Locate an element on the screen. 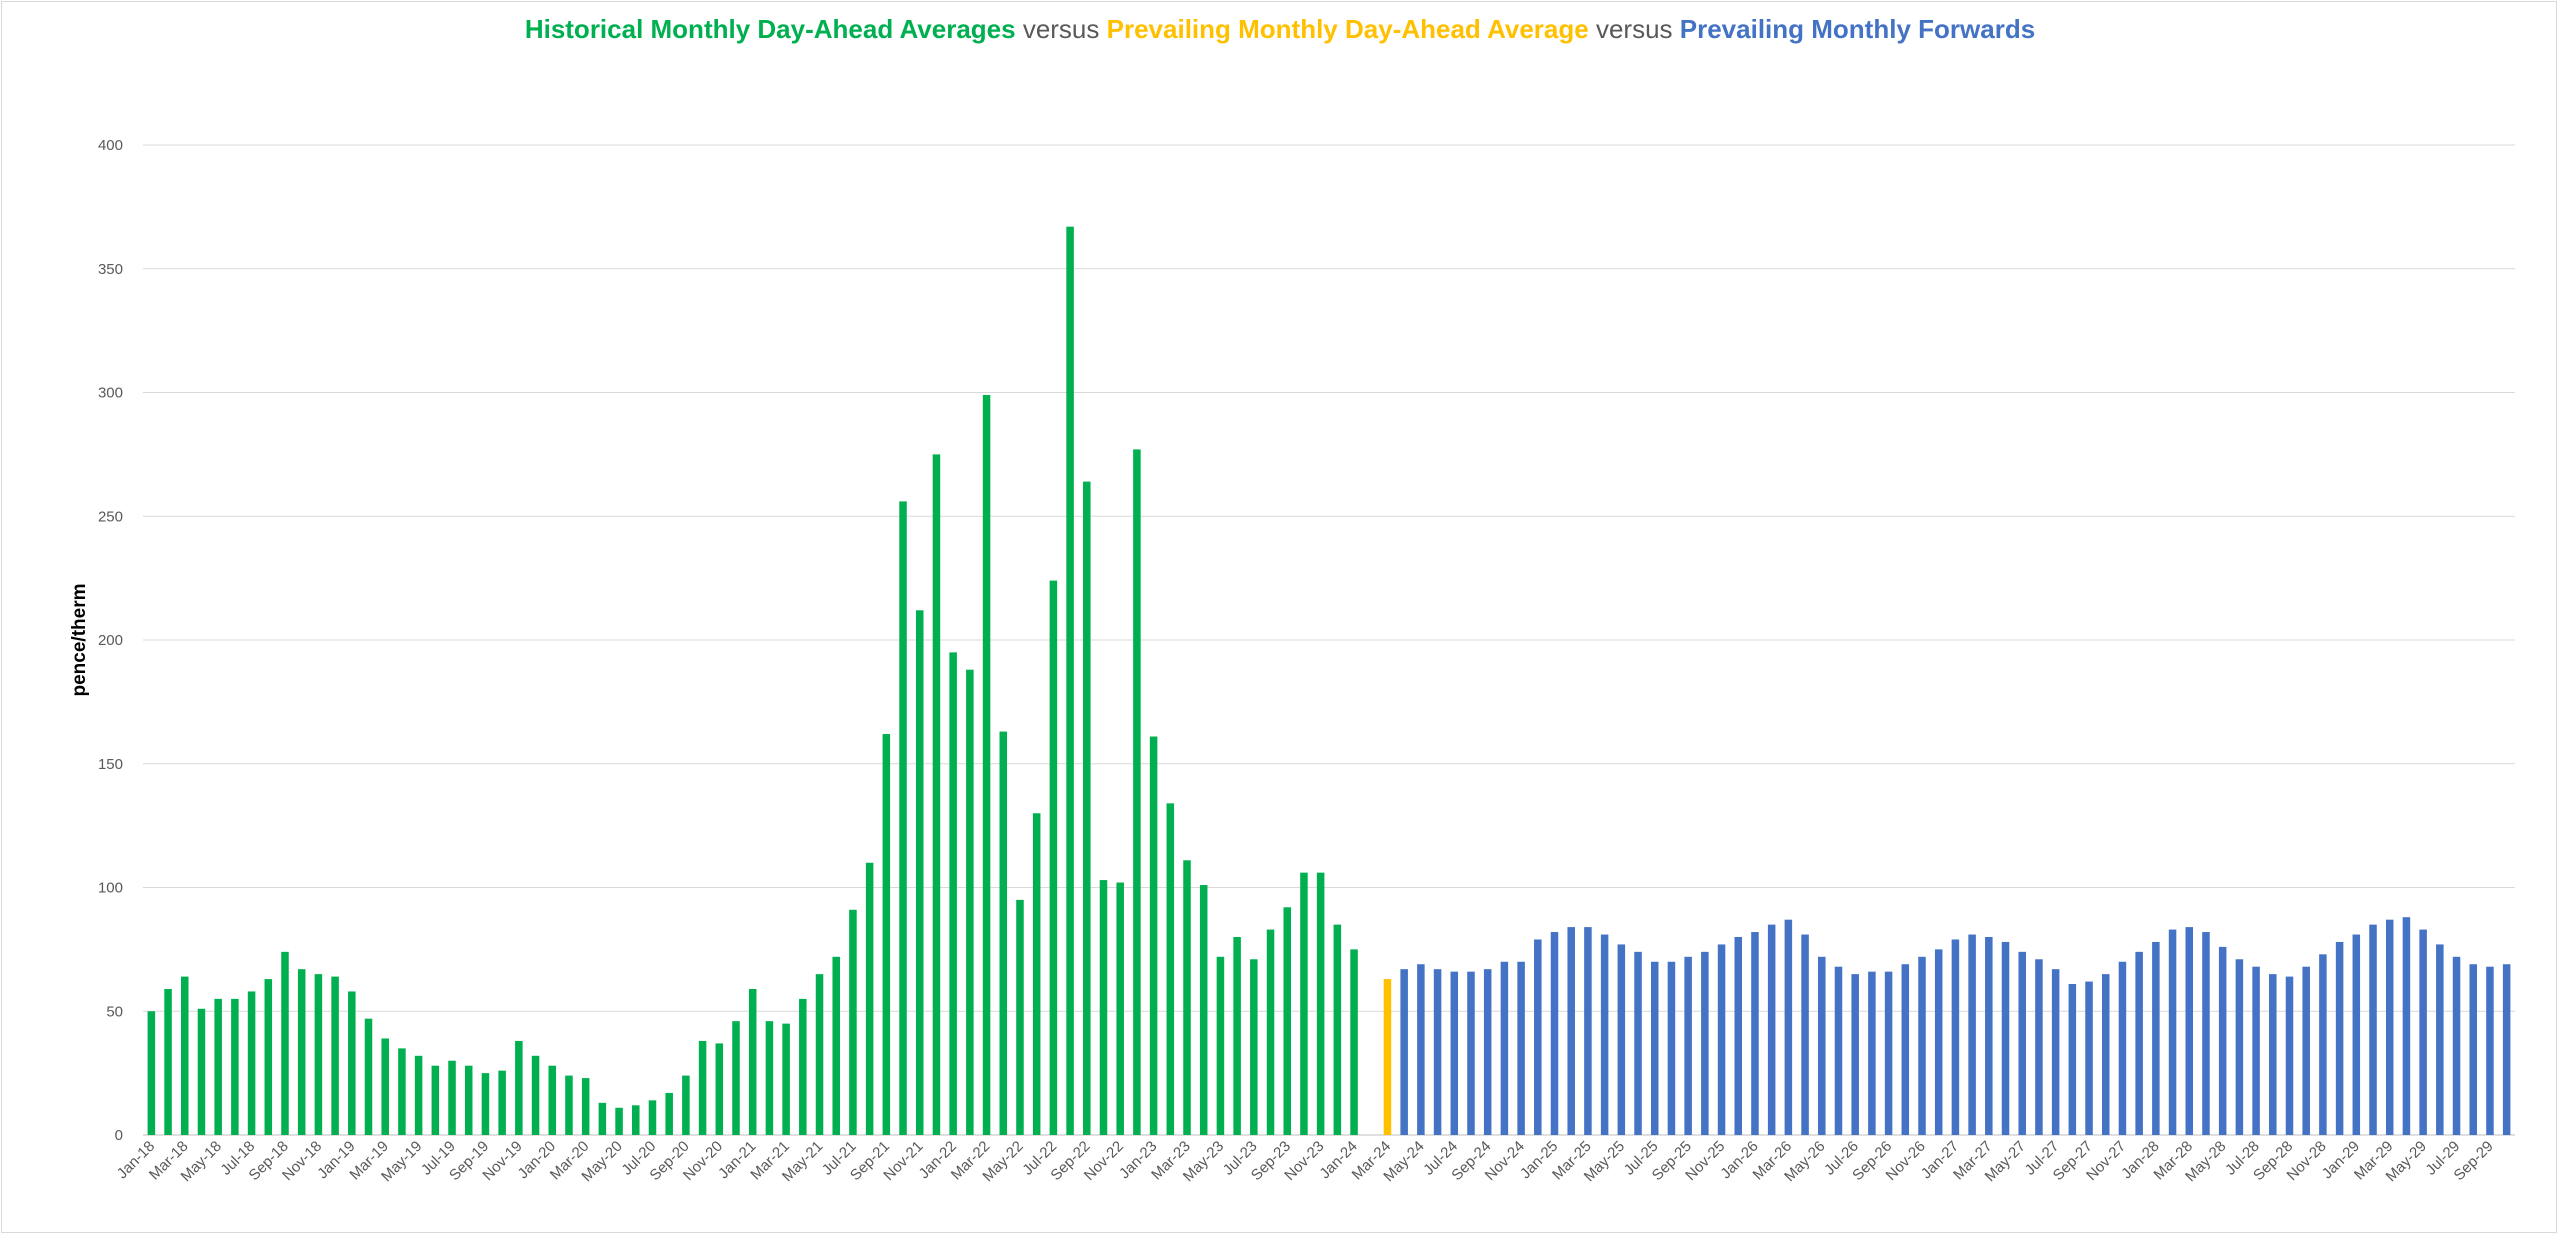 The image size is (2560, 1236). y-axis-label: pence/therm is located at coordinates (79, 640).